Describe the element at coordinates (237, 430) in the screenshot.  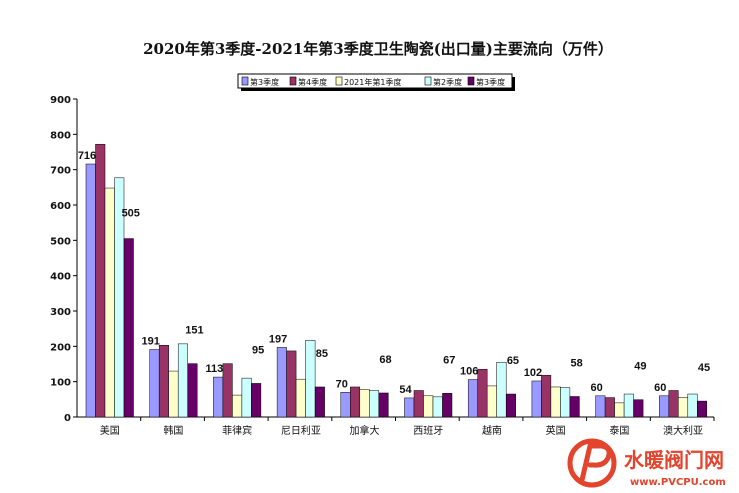
I see `x-tick-label: 菲律宾` at that location.